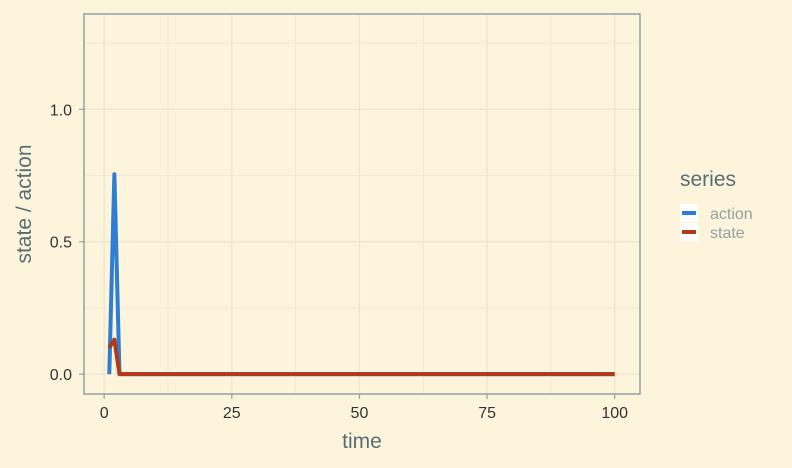  Describe the element at coordinates (614, 413) in the screenshot. I see `x-tick-label: 100` at that location.